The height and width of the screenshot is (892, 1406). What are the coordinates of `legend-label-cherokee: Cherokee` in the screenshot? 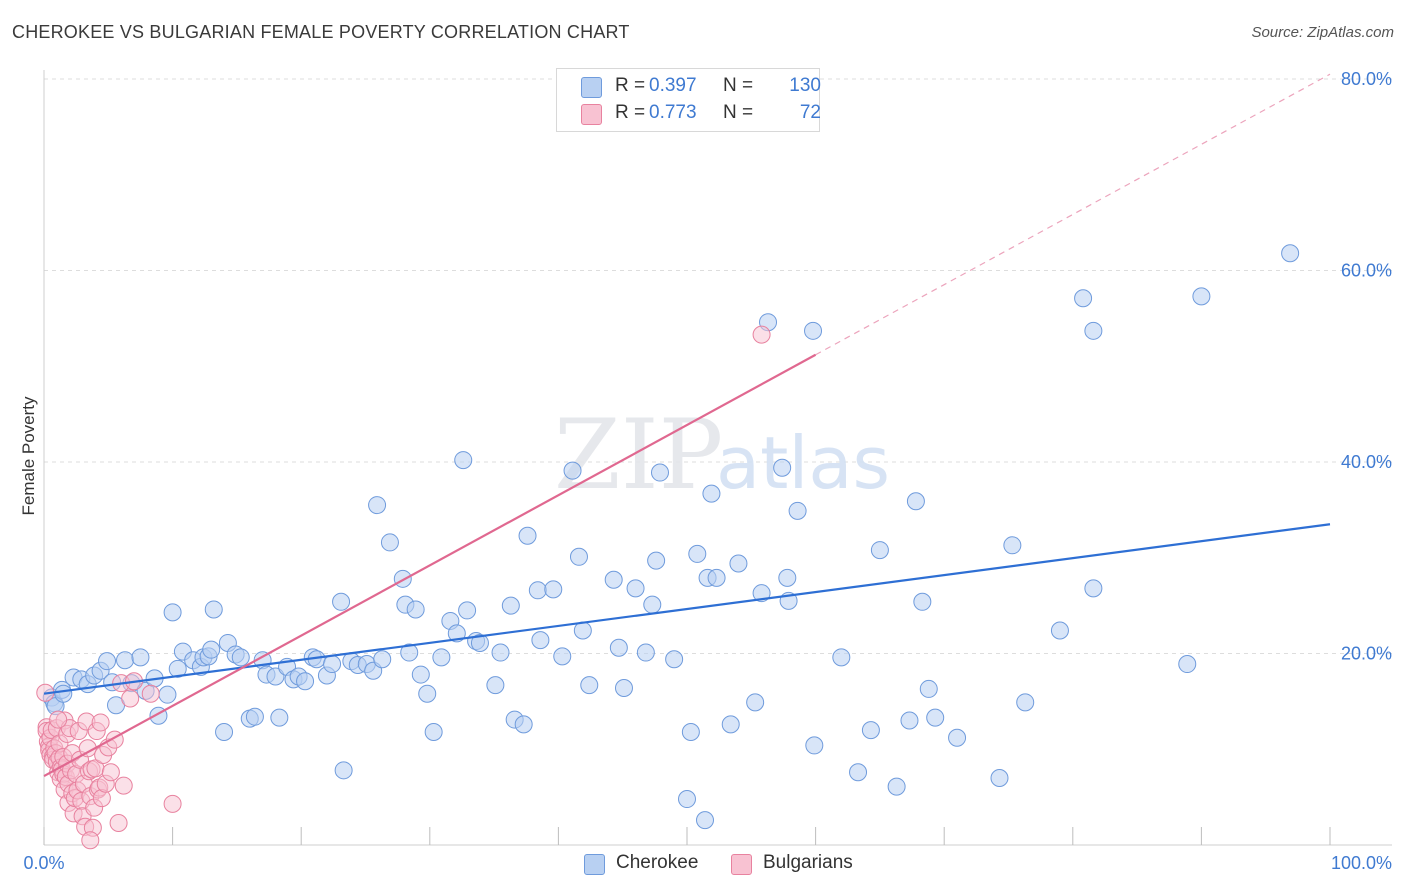 It's located at (657, 862).